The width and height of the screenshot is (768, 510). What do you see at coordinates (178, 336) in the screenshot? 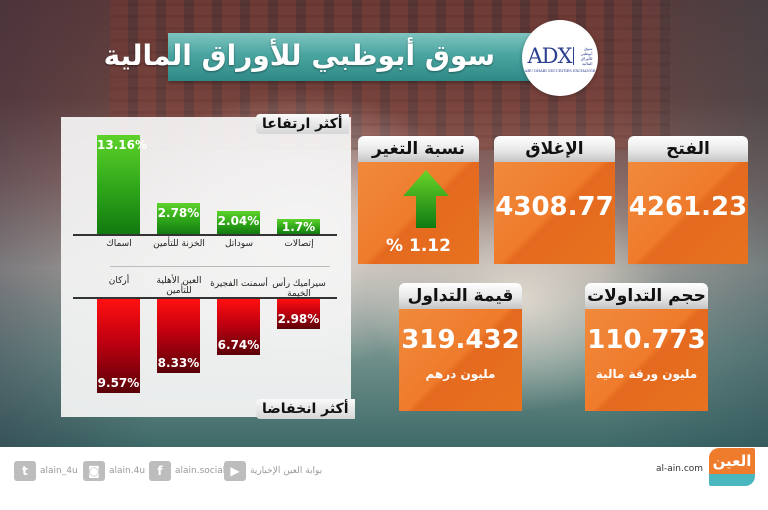
I see `loser-bar: 8.33%` at bounding box center [178, 336].